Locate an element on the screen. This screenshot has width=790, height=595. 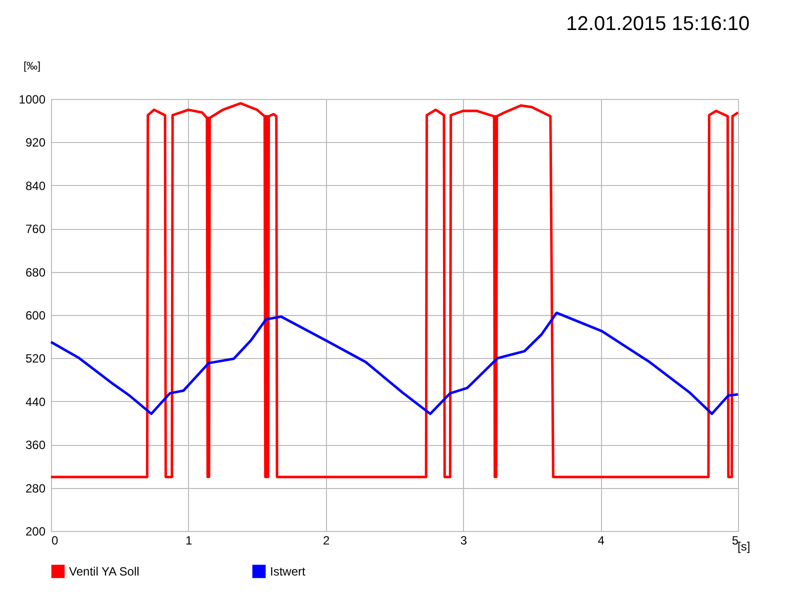
x-tick-label: 5 is located at coordinates (735, 541).